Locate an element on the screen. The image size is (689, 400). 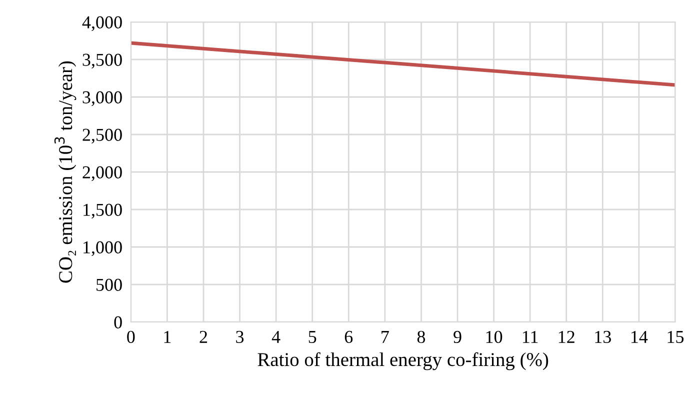
y-tick-label: 3,500 is located at coordinates (102, 61).